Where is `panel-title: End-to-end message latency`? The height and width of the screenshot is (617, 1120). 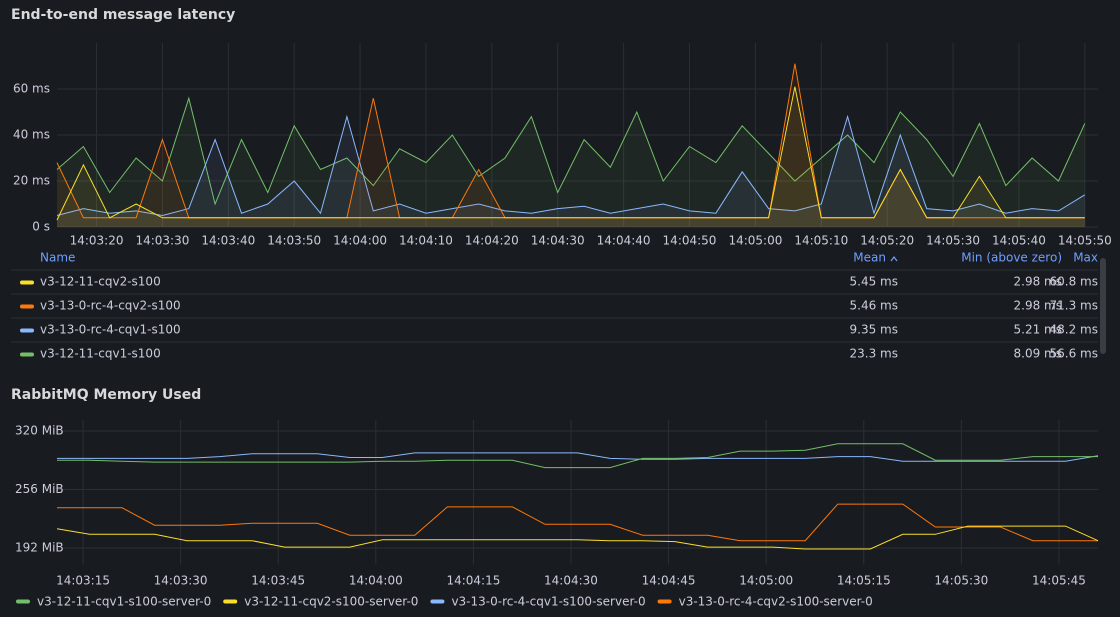 panel-title: End-to-end message latency is located at coordinates (123, 15).